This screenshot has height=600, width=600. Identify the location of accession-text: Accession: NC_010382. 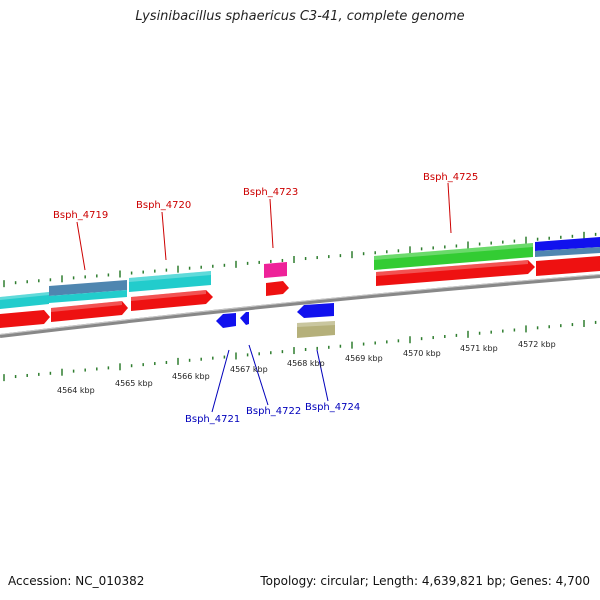
(76, 581).